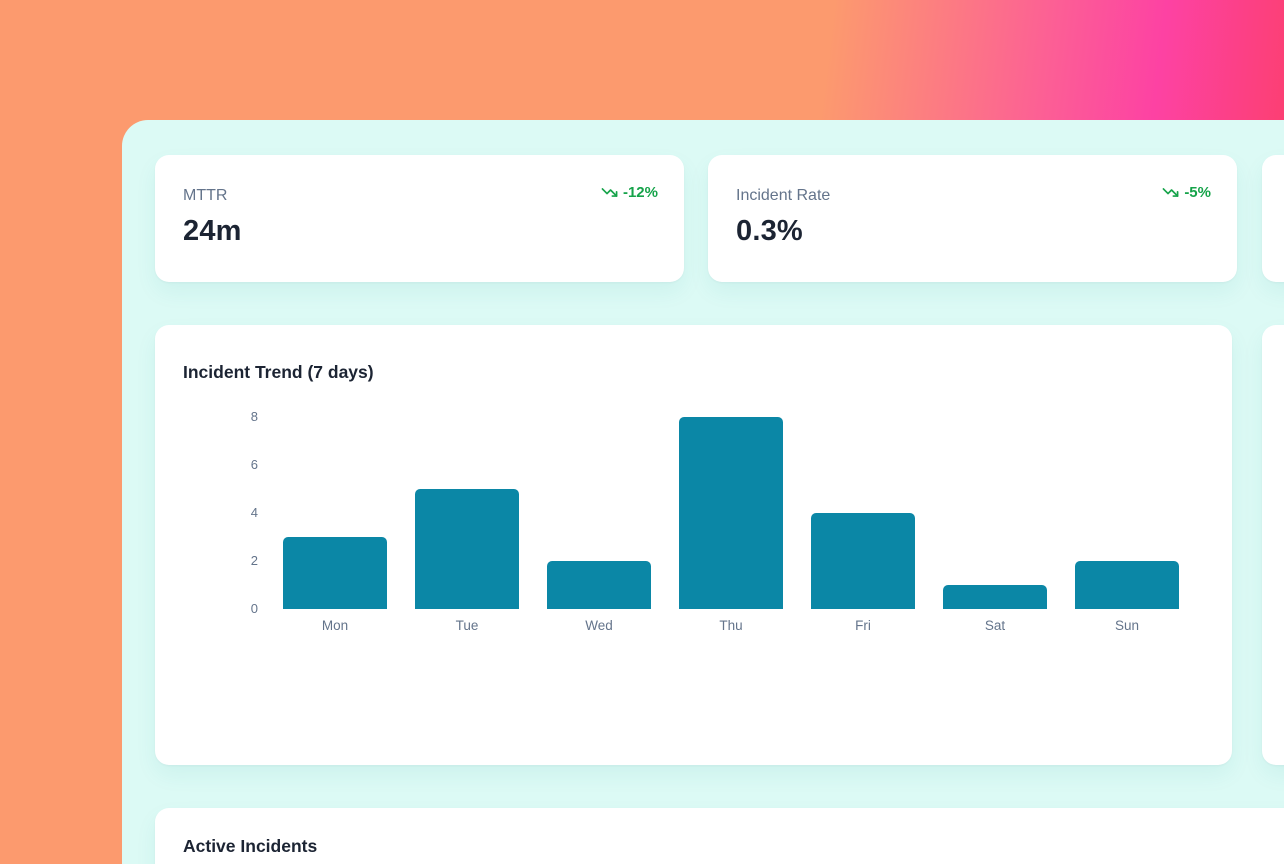 The width and height of the screenshot is (1284, 864). I want to click on chart-x-axis: Mon Tue Wed Thu Fri Sat Sun, so click(731, 625).